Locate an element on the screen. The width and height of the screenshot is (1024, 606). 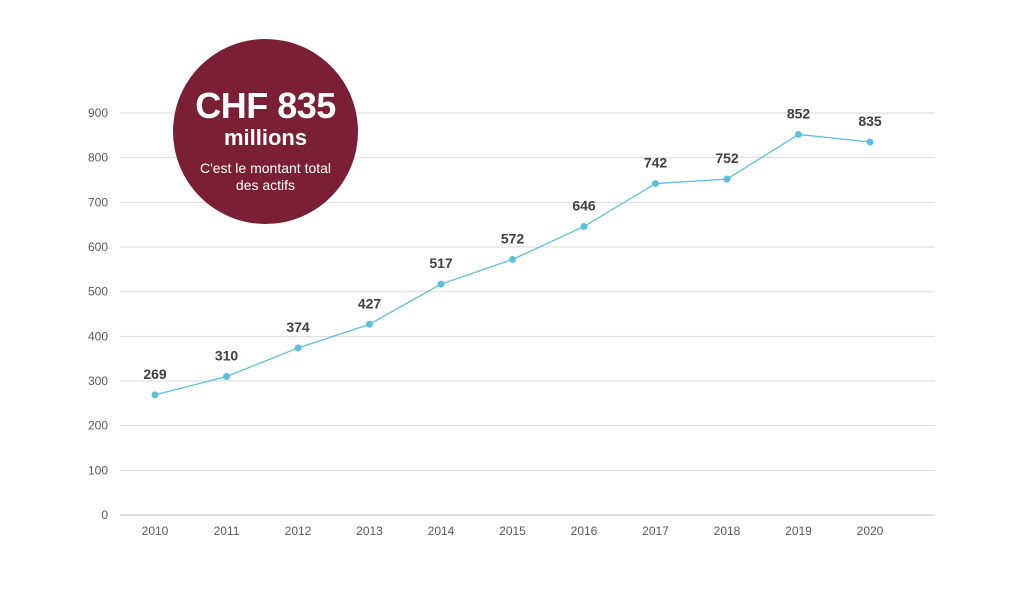
x-tick-label: 2018 is located at coordinates (727, 531).